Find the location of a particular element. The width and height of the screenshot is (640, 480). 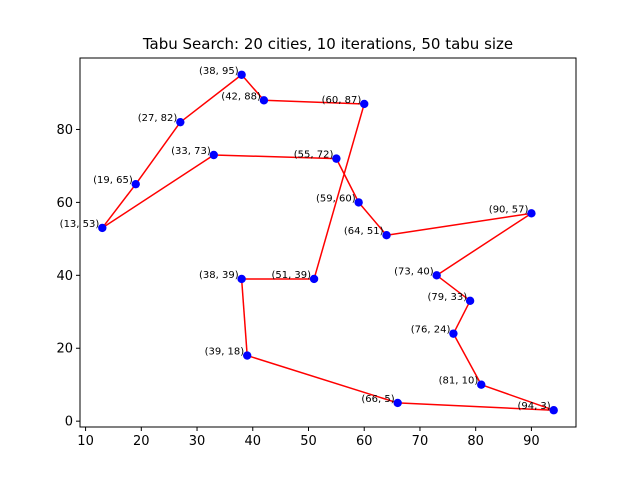

x-tick-label: 50 is located at coordinates (308, 441).